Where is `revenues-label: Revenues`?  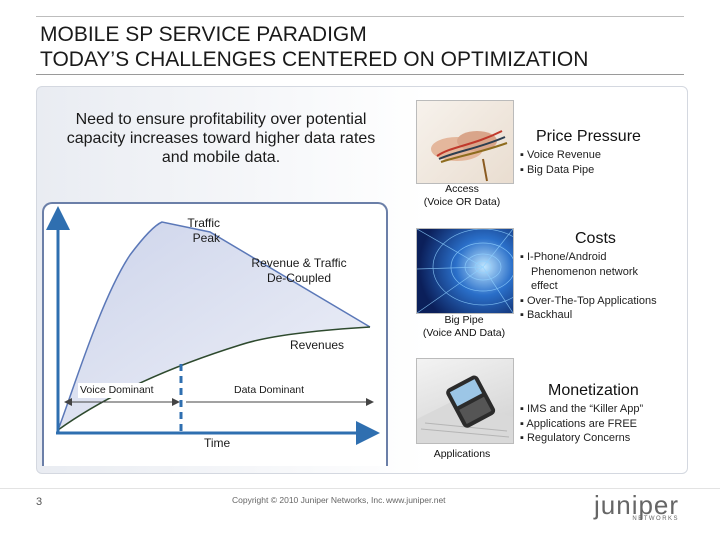 revenues-label: Revenues is located at coordinates (317, 345).